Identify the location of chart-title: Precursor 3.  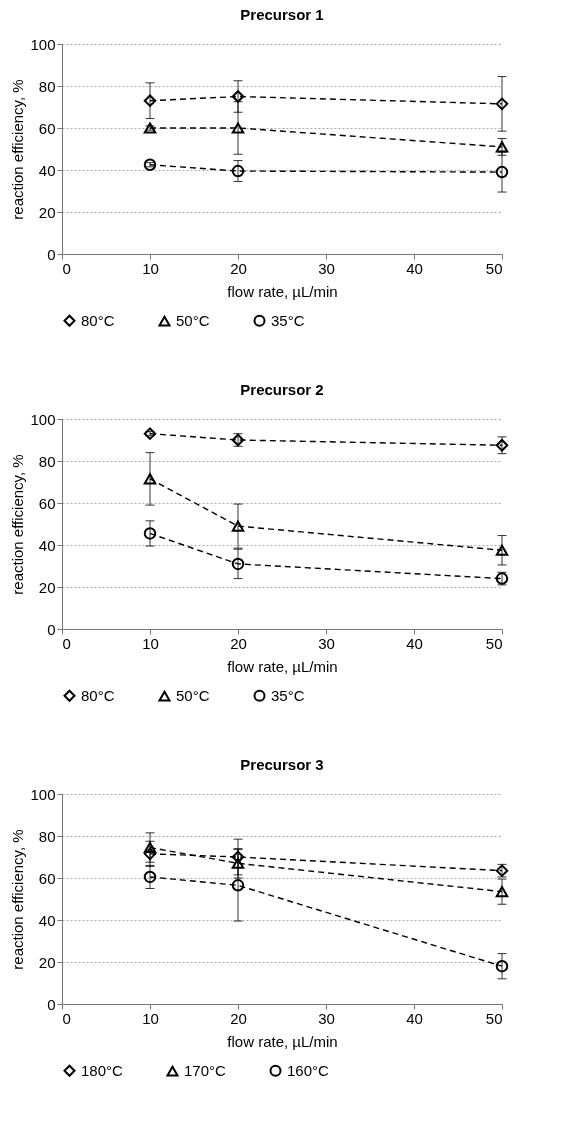
(282, 764).